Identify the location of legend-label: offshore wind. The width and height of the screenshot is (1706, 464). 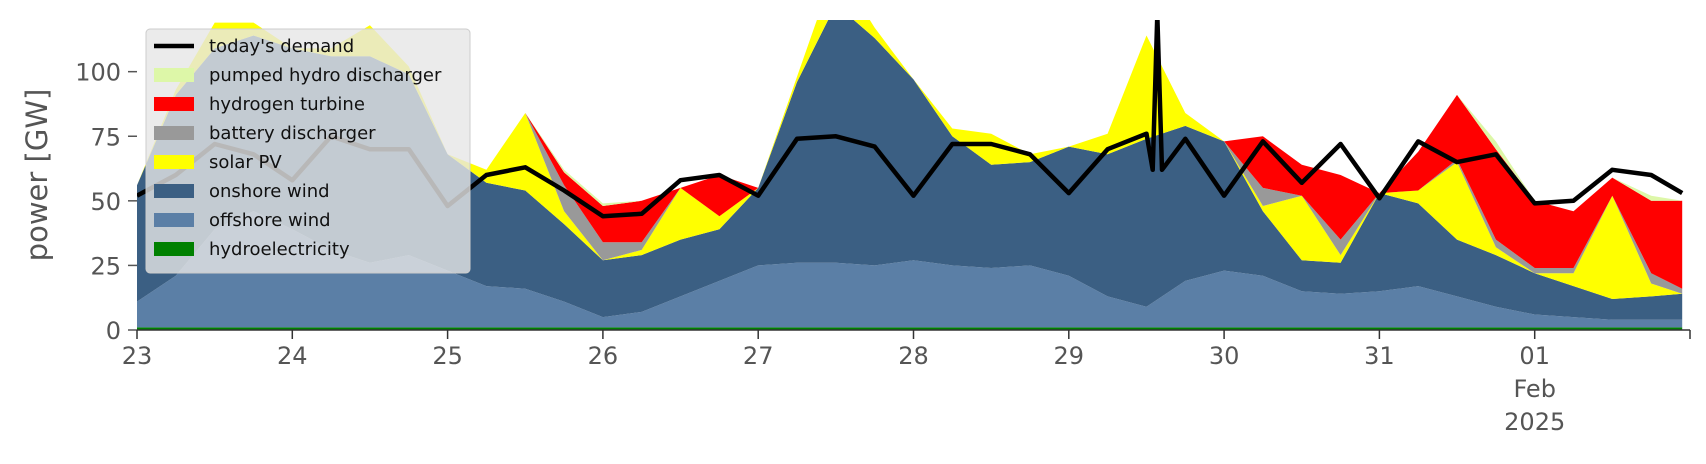
(270, 220).